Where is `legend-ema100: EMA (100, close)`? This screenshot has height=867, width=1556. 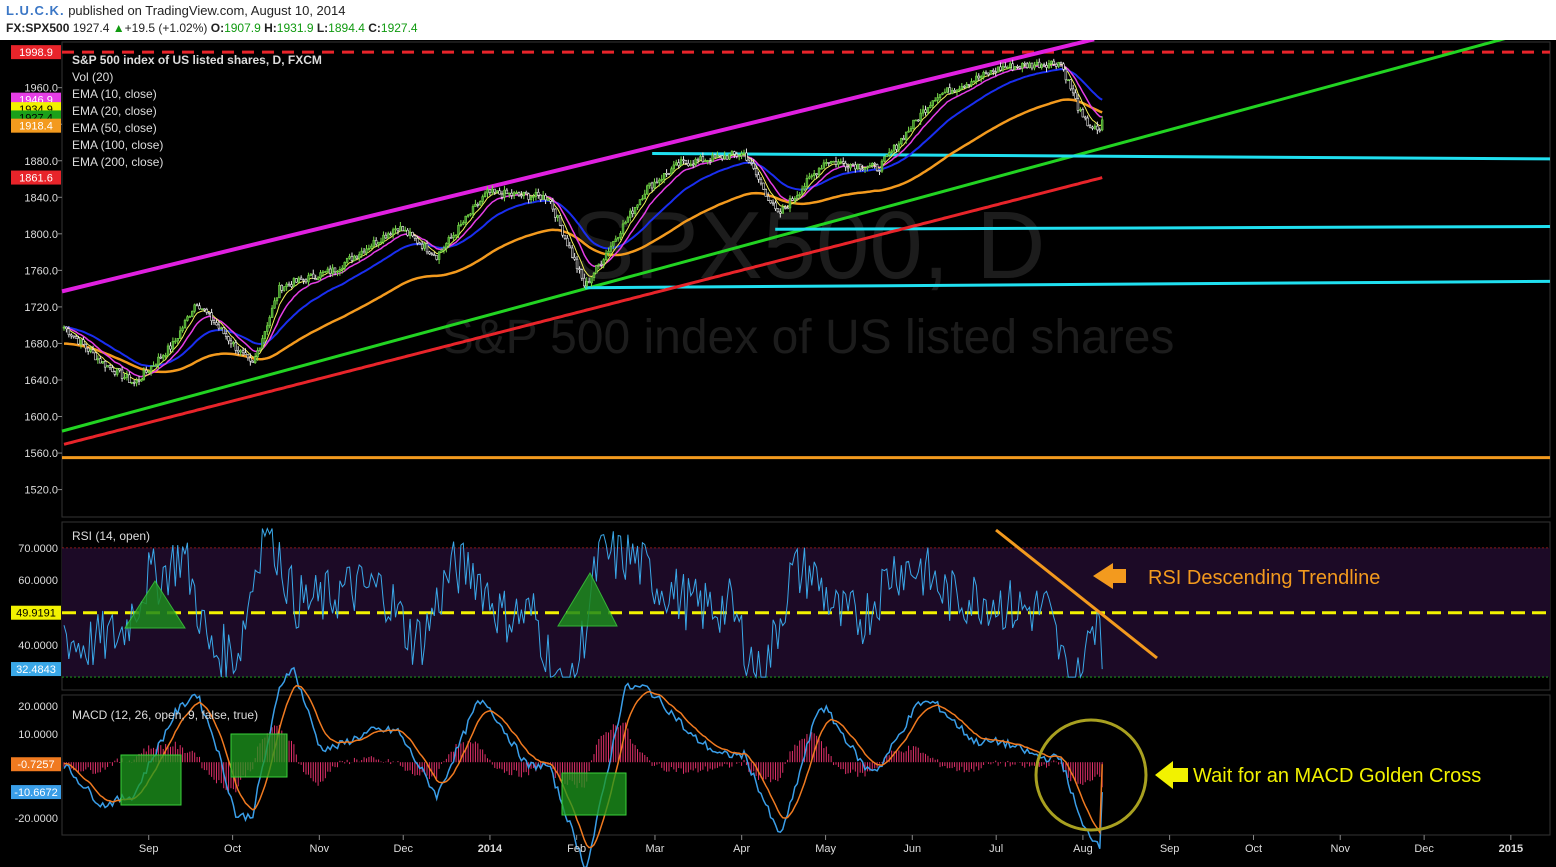 legend-ema100: EMA (100, close) is located at coordinates (117, 145).